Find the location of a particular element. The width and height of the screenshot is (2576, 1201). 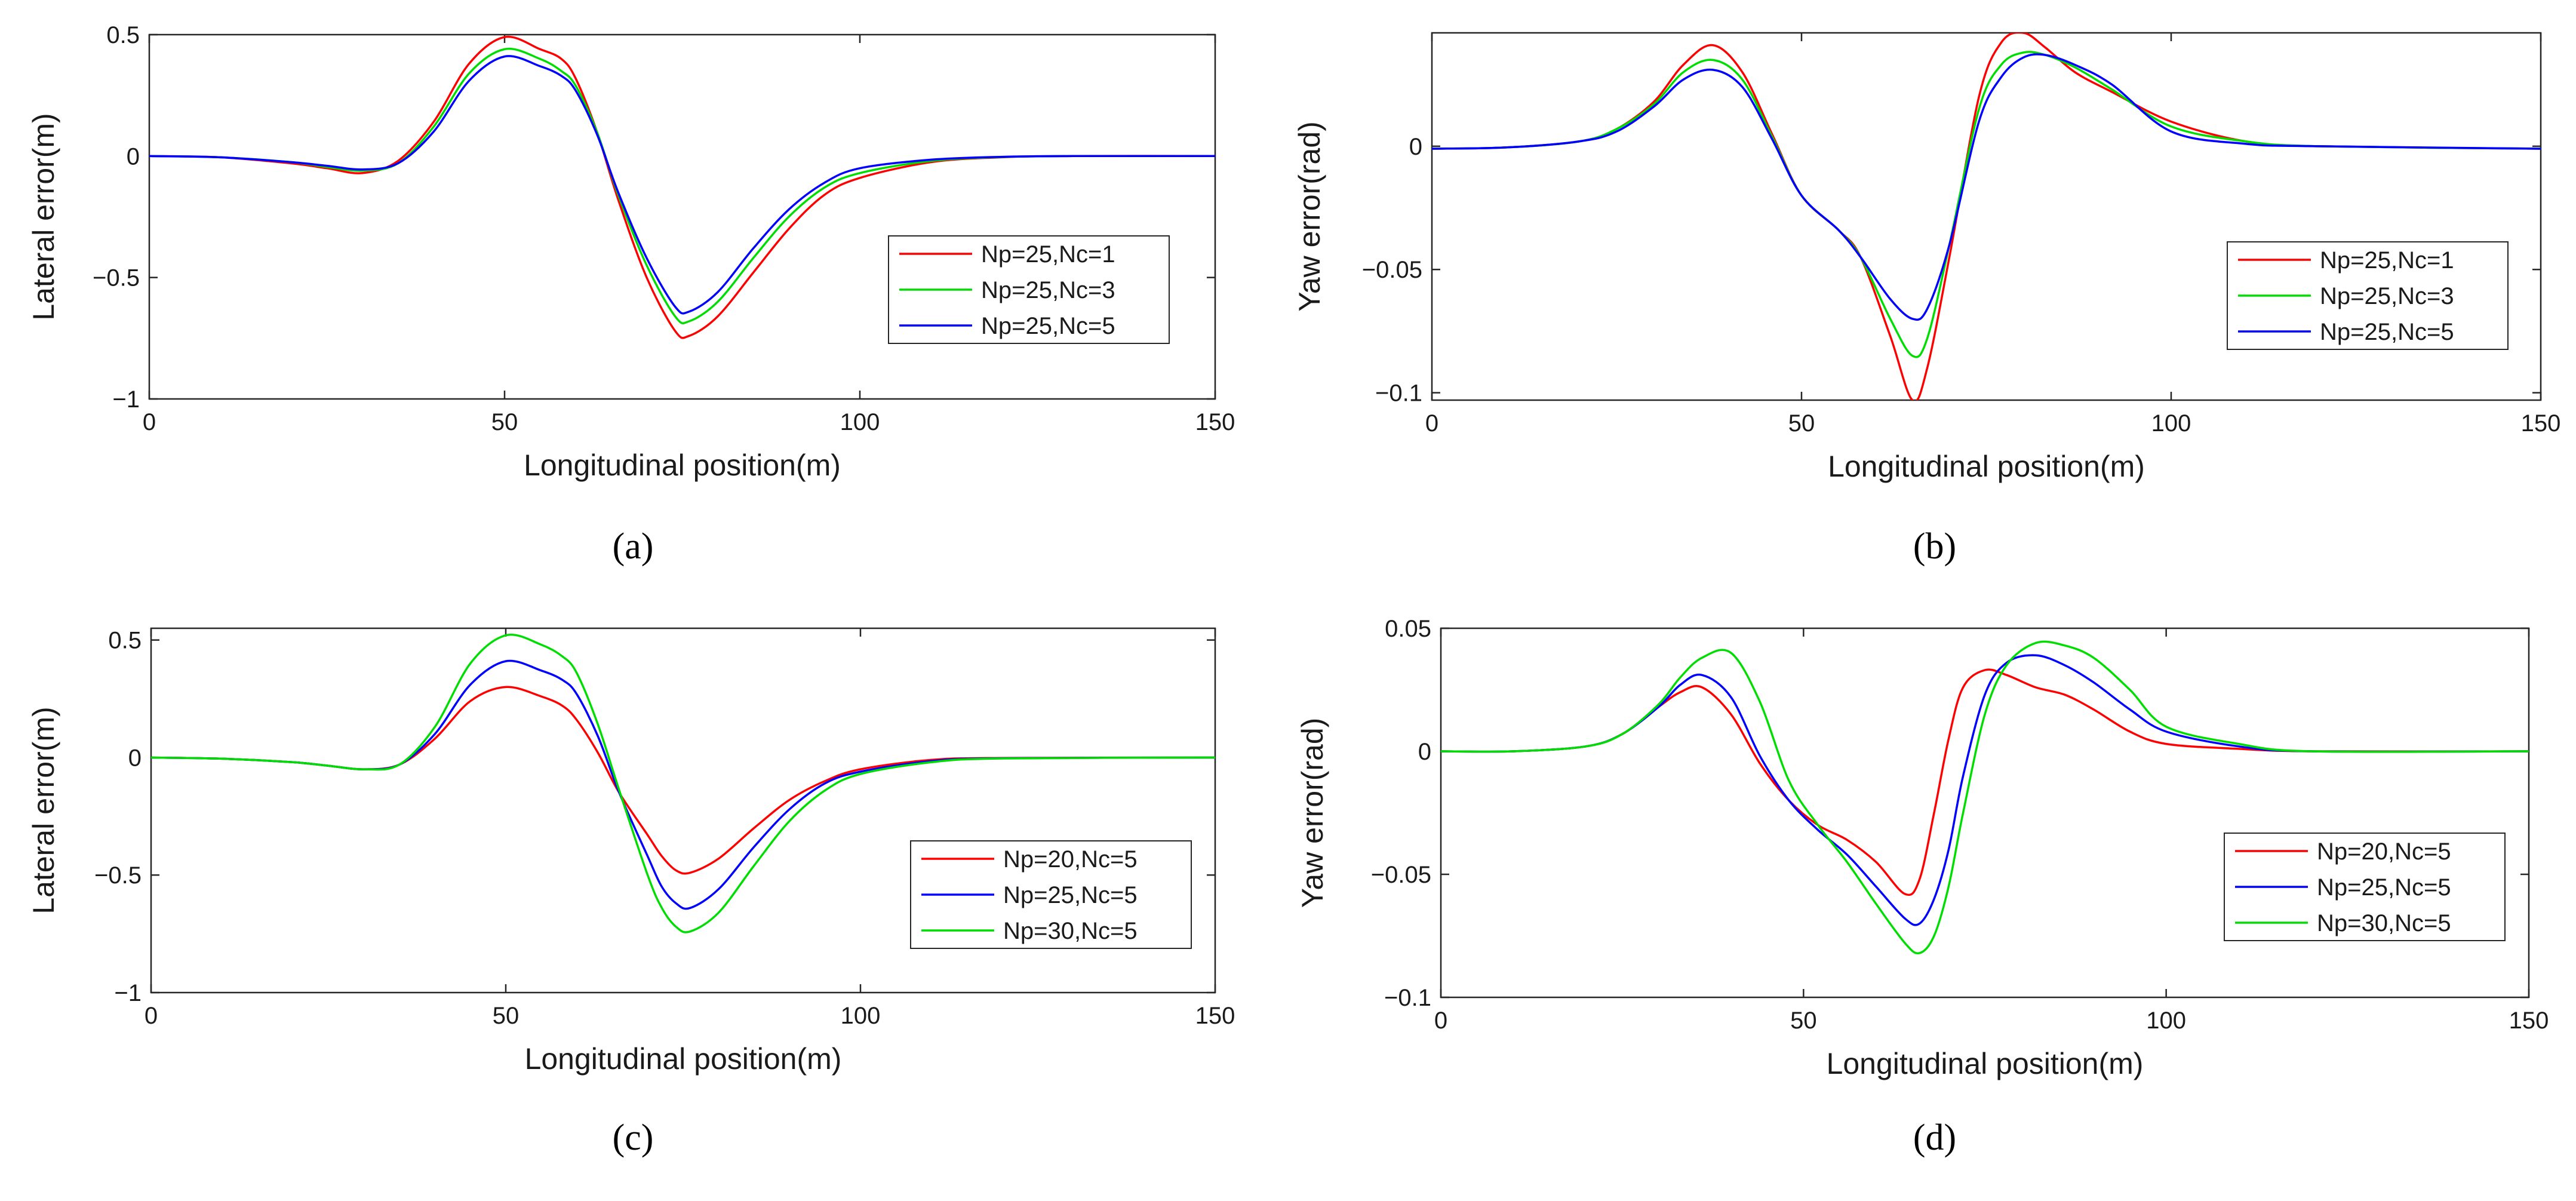

panel-caption: (c) is located at coordinates (633, 1137).